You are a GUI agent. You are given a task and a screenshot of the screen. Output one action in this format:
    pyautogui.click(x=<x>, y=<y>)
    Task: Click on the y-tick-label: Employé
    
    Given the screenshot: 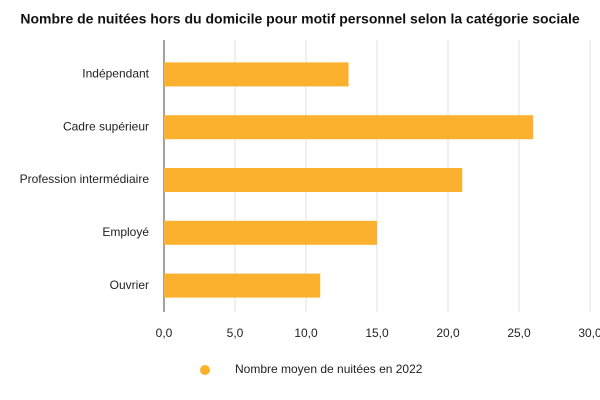 What is the action you would take?
    pyautogui.click(x=125, y=232)
    